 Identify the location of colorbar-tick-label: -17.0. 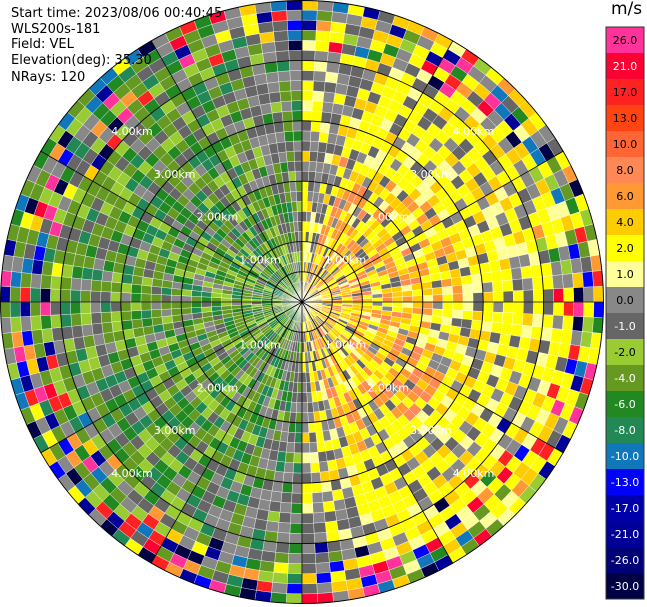
(625, 508).